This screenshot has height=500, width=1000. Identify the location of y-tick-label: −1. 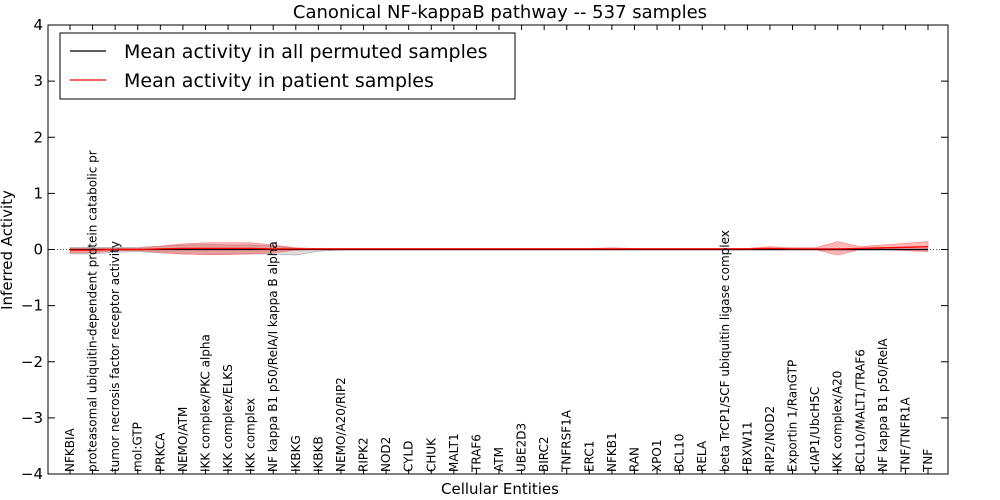
(32, 306).